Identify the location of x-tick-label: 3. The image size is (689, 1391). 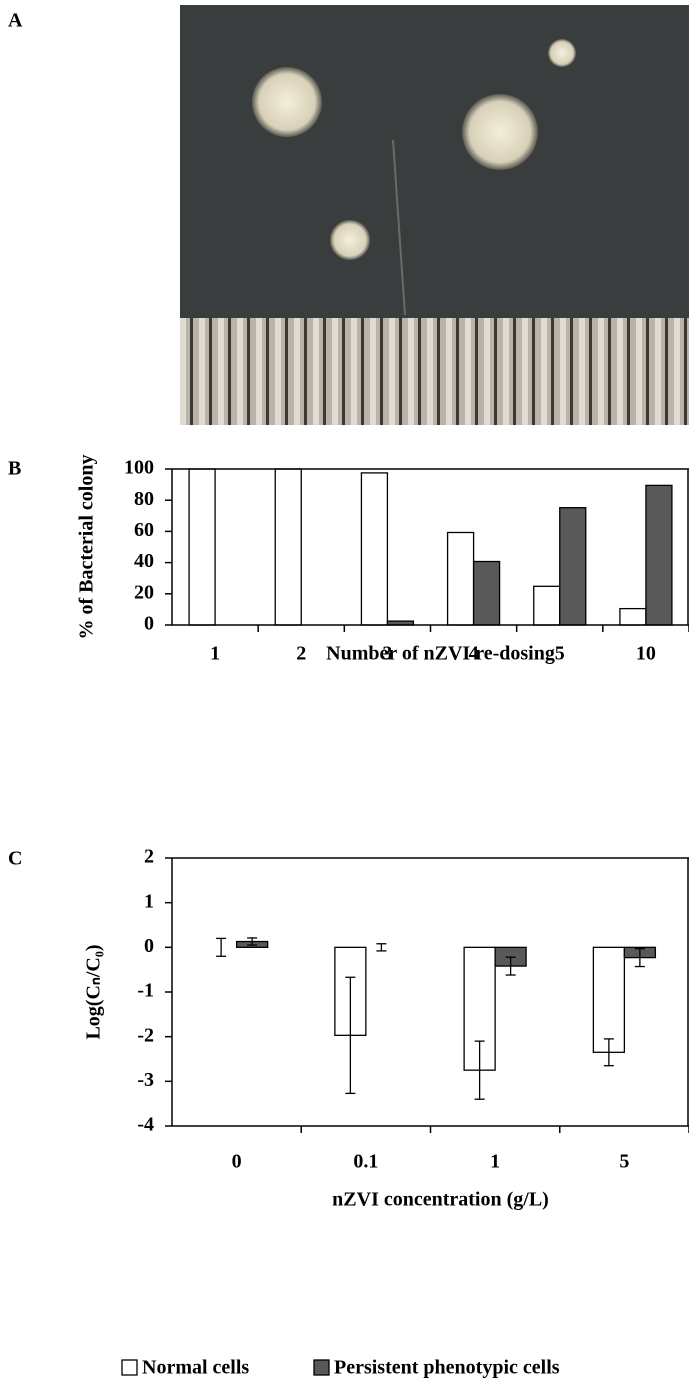
(387, 654).